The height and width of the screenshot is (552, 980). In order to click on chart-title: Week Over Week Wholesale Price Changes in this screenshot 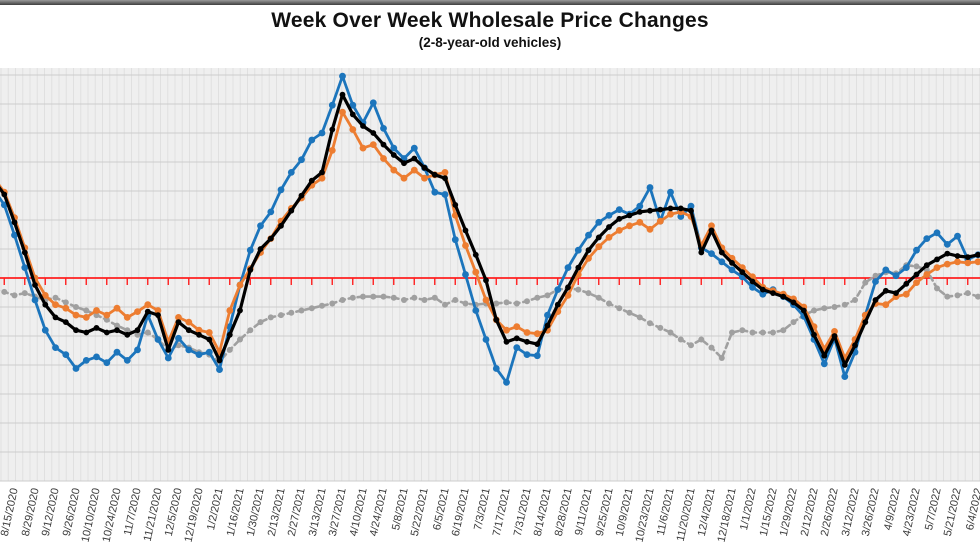, I will do `click(490, 20)`.